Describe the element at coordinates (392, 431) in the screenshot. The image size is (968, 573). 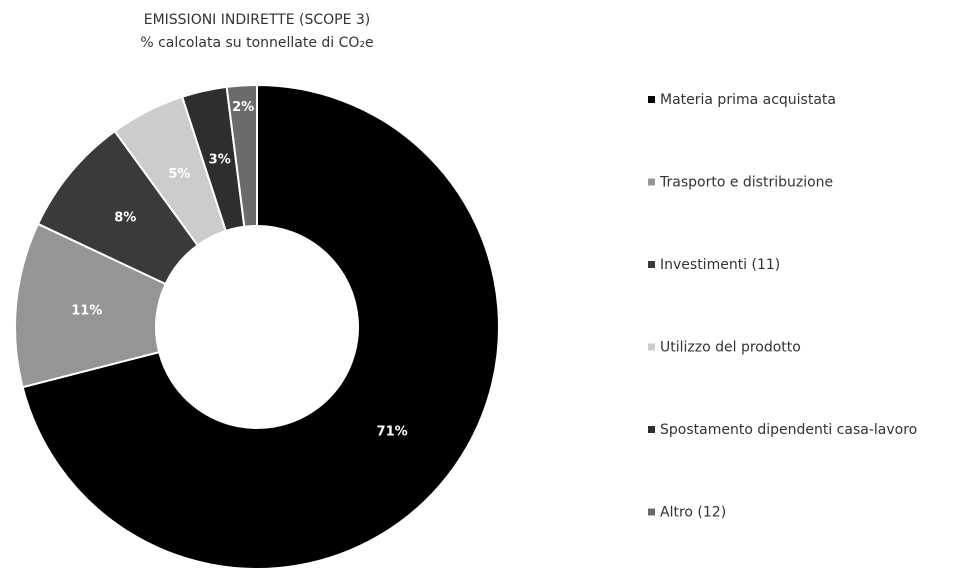
I see `value-label: 71%` at that location.